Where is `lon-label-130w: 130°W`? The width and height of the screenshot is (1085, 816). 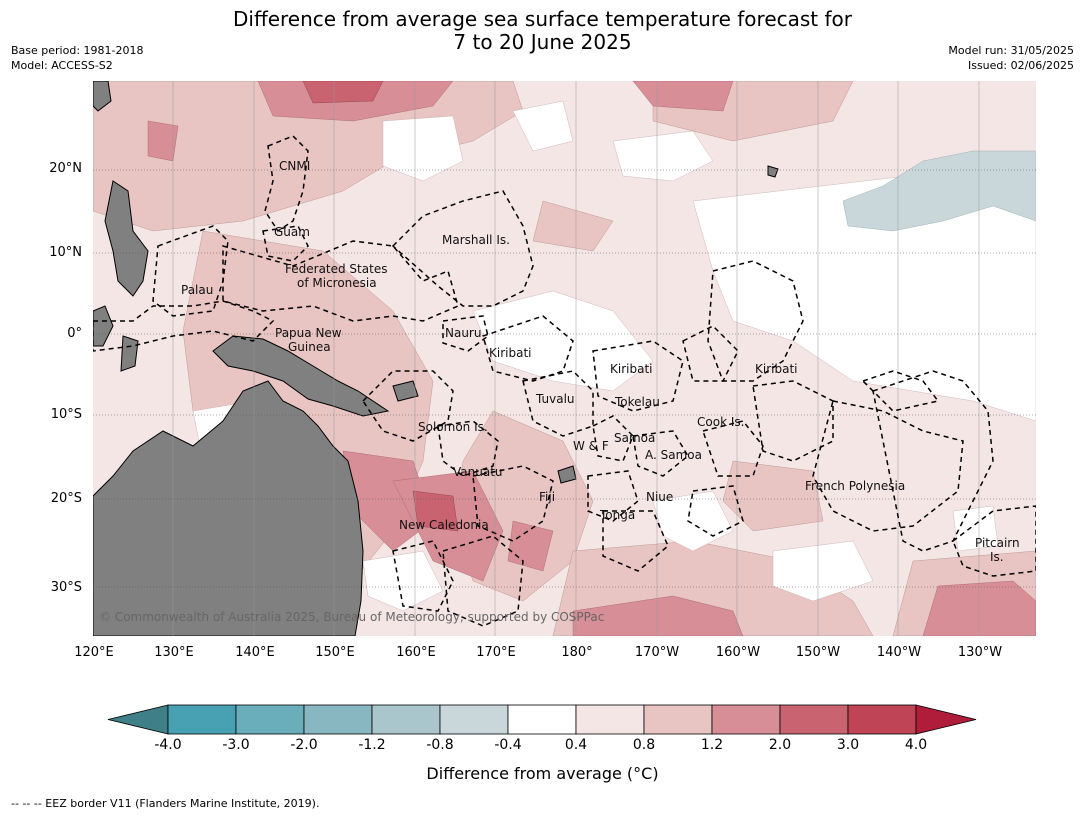 lon-label-130w: 130°W is located at coordinates (980, 652).